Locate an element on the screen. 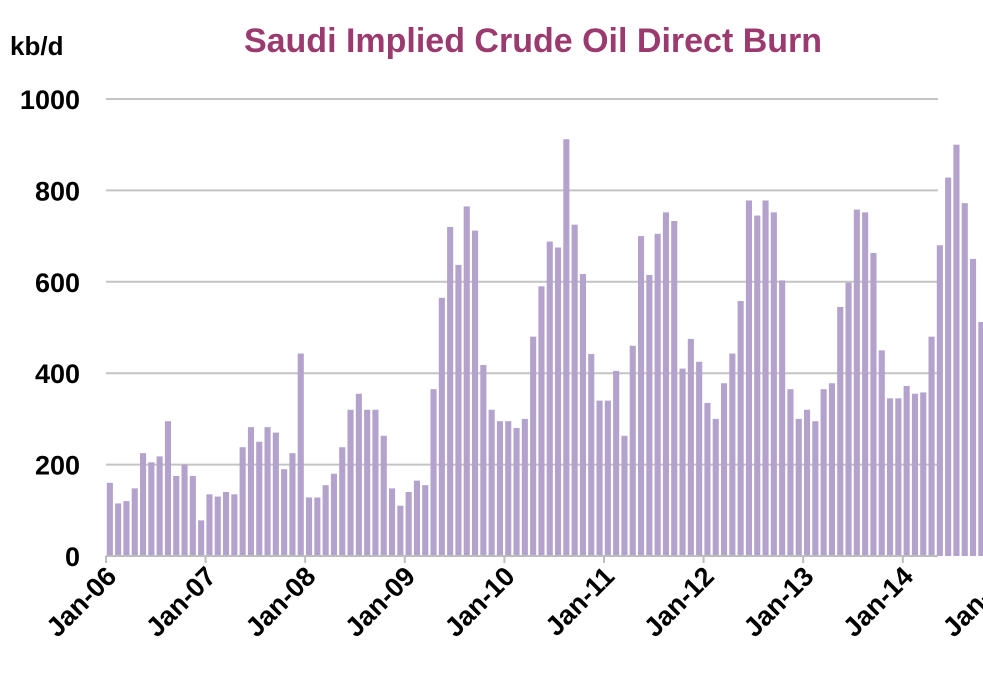 Image resolution: width=983 pixels, height=681 pixels. x-tick-label: Jan-08 is located at coordinates (281, 602).